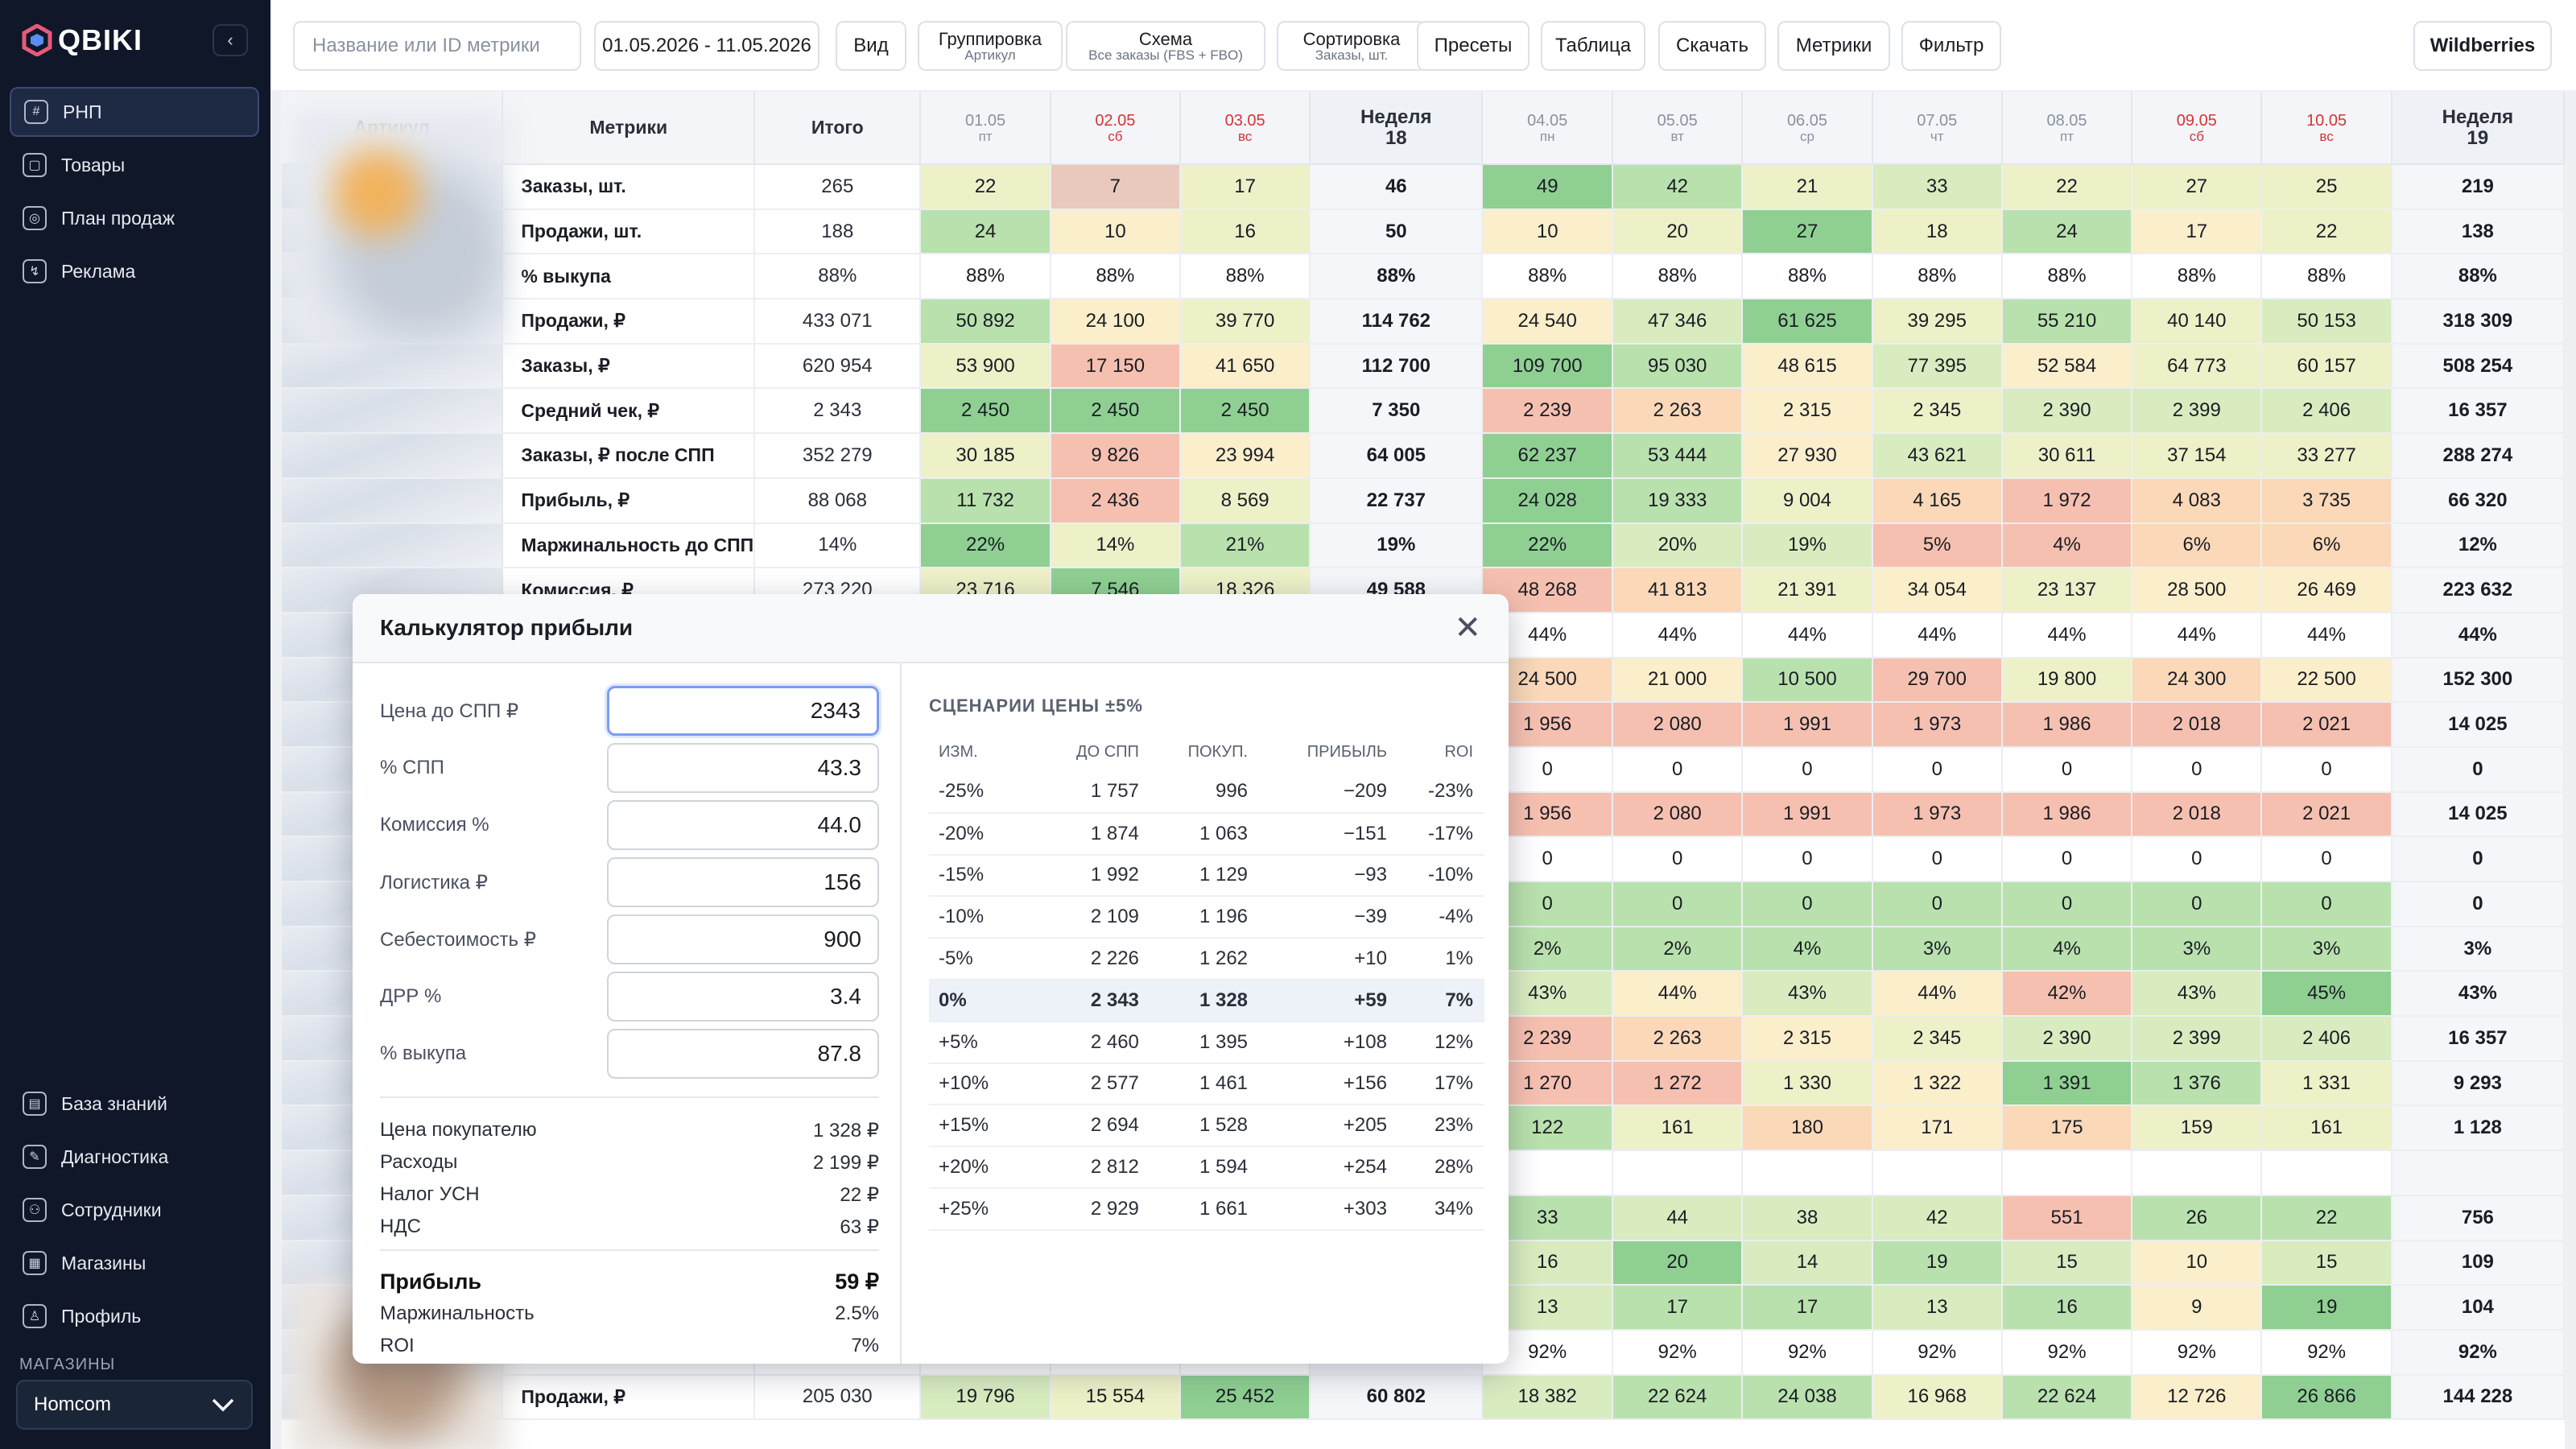  Describe the element at coordinates (1937, 231) in the screenshot. I see `day-cell: 18` at that location.